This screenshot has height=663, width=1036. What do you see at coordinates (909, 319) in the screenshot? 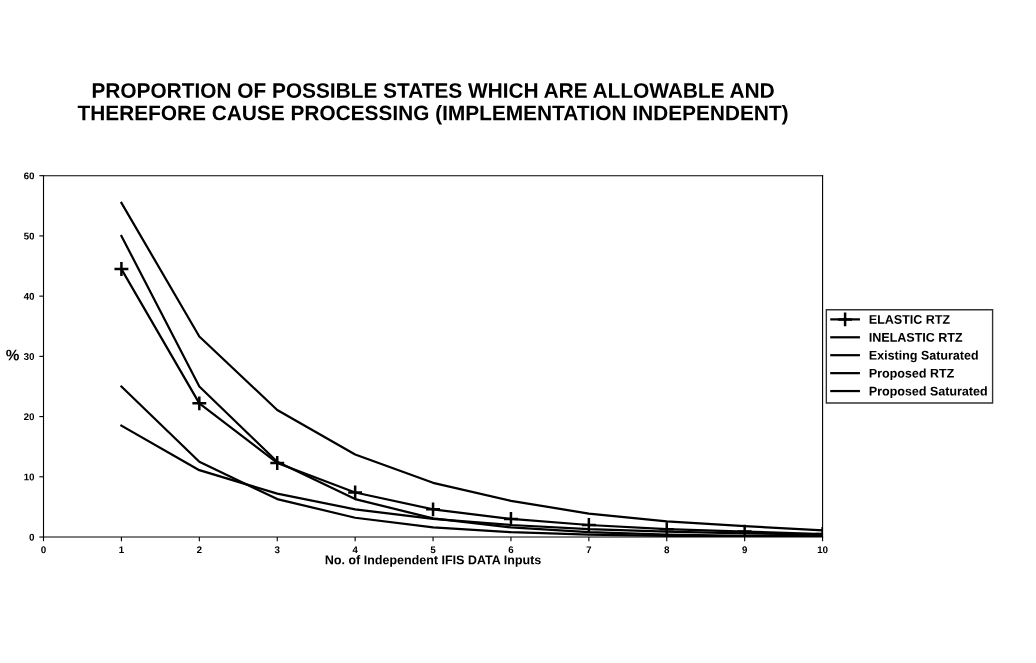
I see `legend-label: ELASTIC RTZ` at bounding box center [909, 319].